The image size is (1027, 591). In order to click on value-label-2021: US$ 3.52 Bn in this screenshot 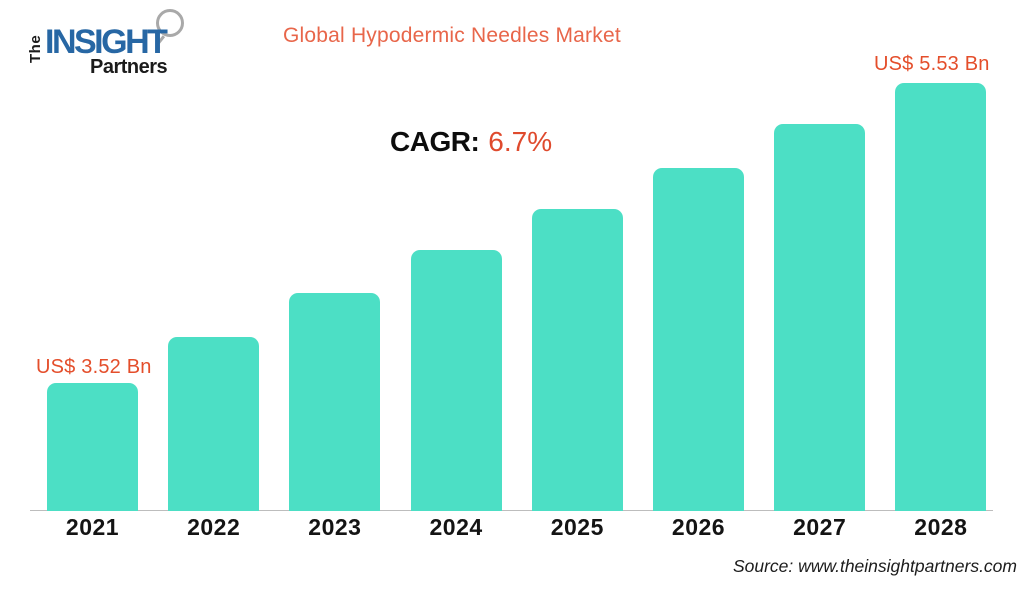, I will do `click(94, 367)`.